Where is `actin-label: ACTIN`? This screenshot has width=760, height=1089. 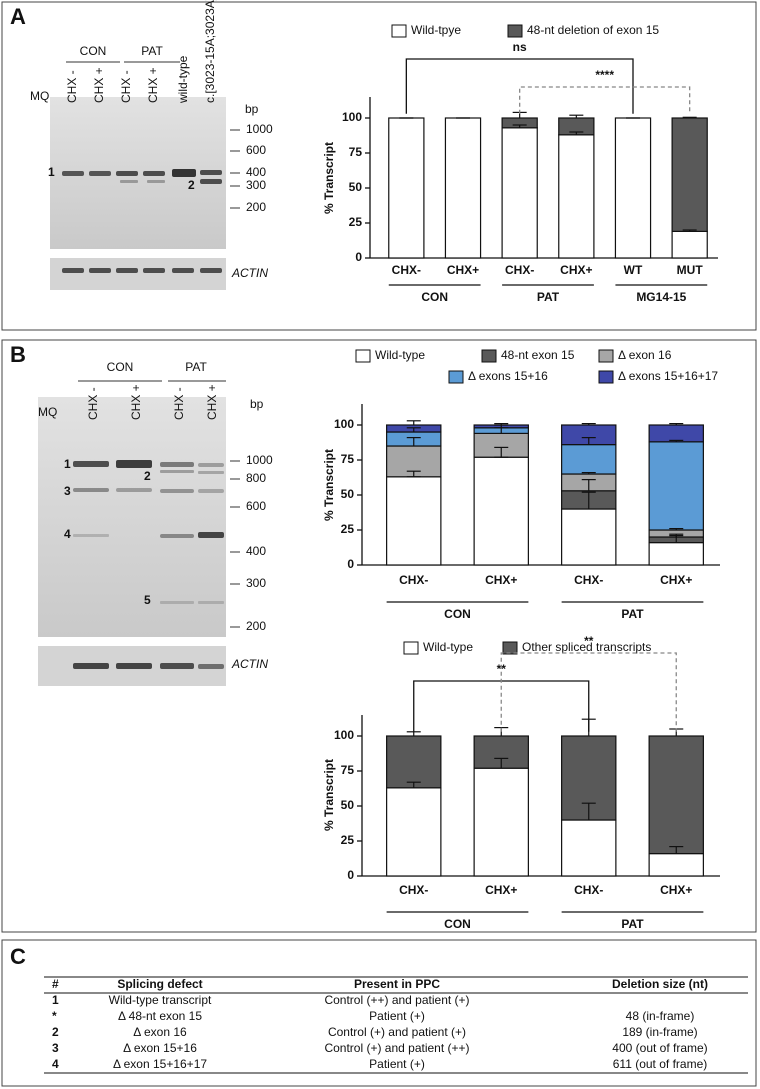
actin-label: ACTIN is located at coordinates (249, 273).